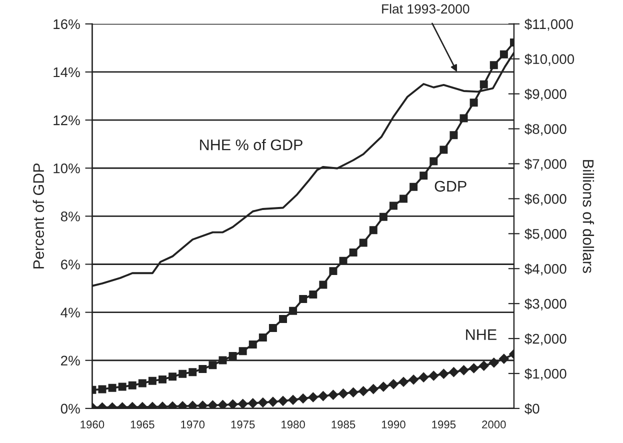  Describe the element at coordinates (142, 424) in the screenshot. I see `x-tick-label: 1965` at that location.